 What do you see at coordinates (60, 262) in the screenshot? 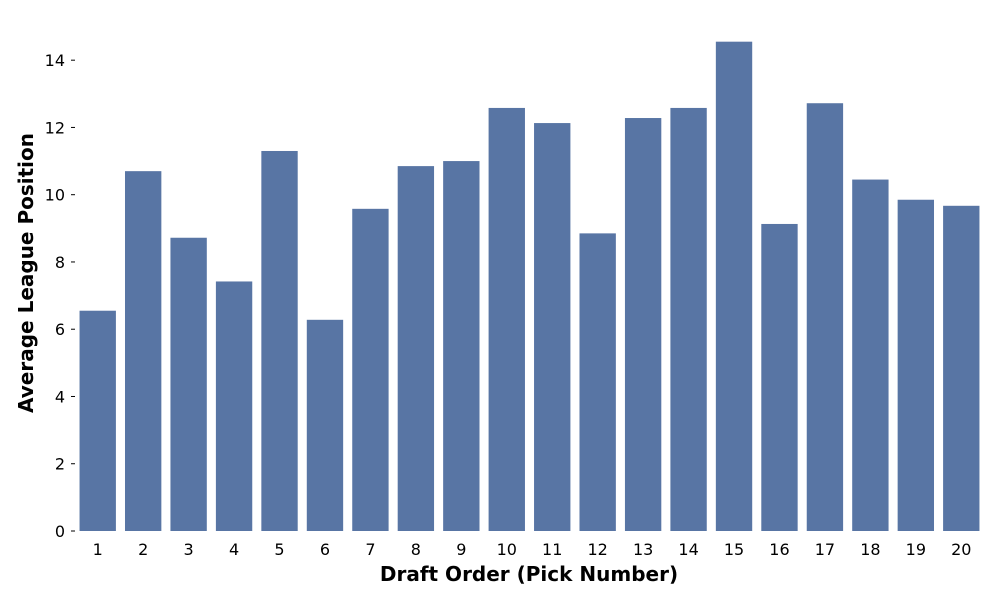
I see `y-tick-label: 8` at bounding box center [60, 262].